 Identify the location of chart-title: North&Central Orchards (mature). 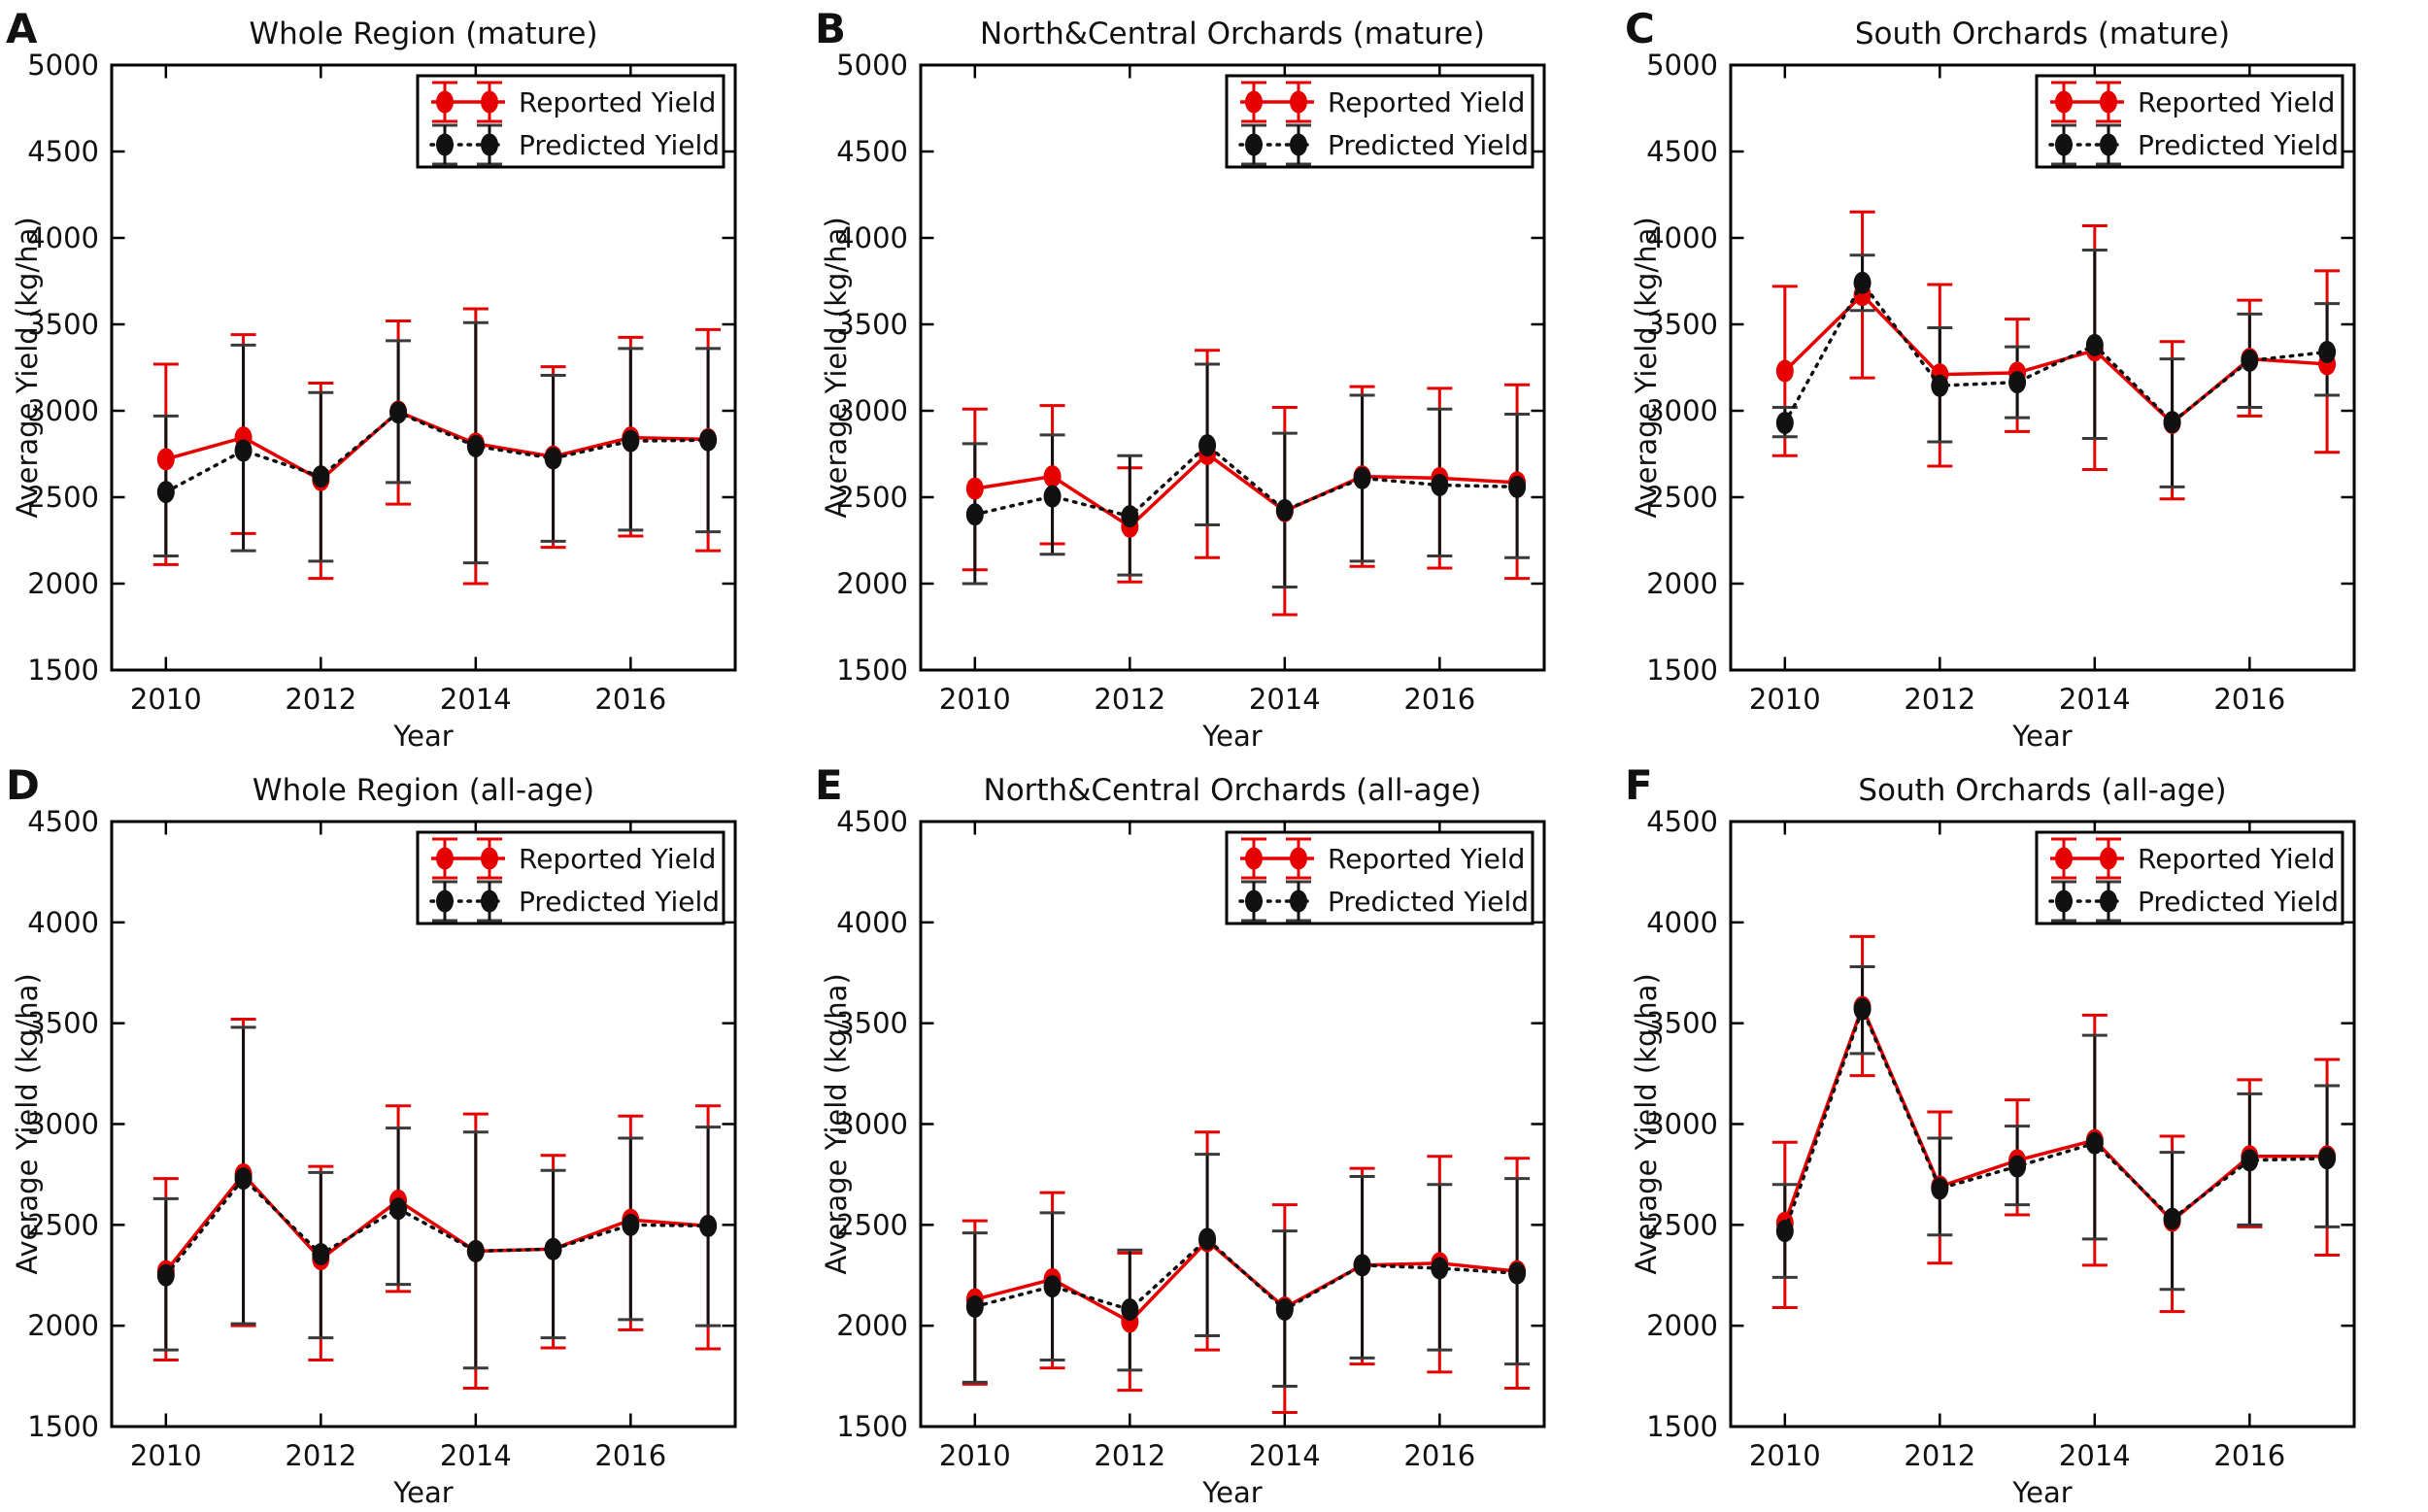
(1232, 34).